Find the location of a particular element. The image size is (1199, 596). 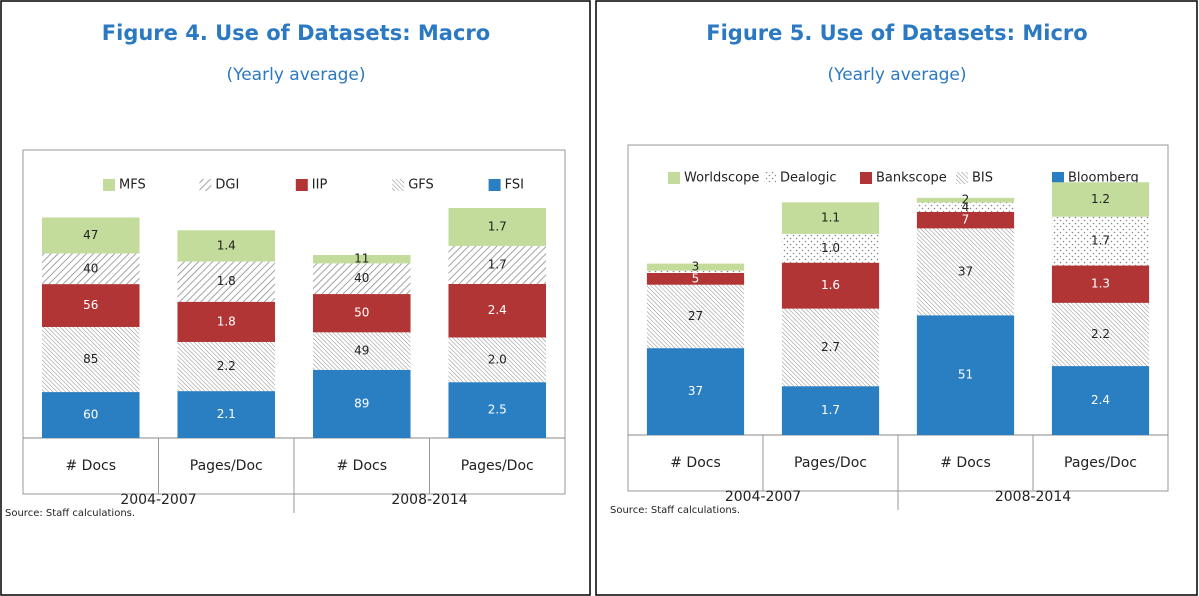

data-label: 1.6 is located at coordinates (830, 285).